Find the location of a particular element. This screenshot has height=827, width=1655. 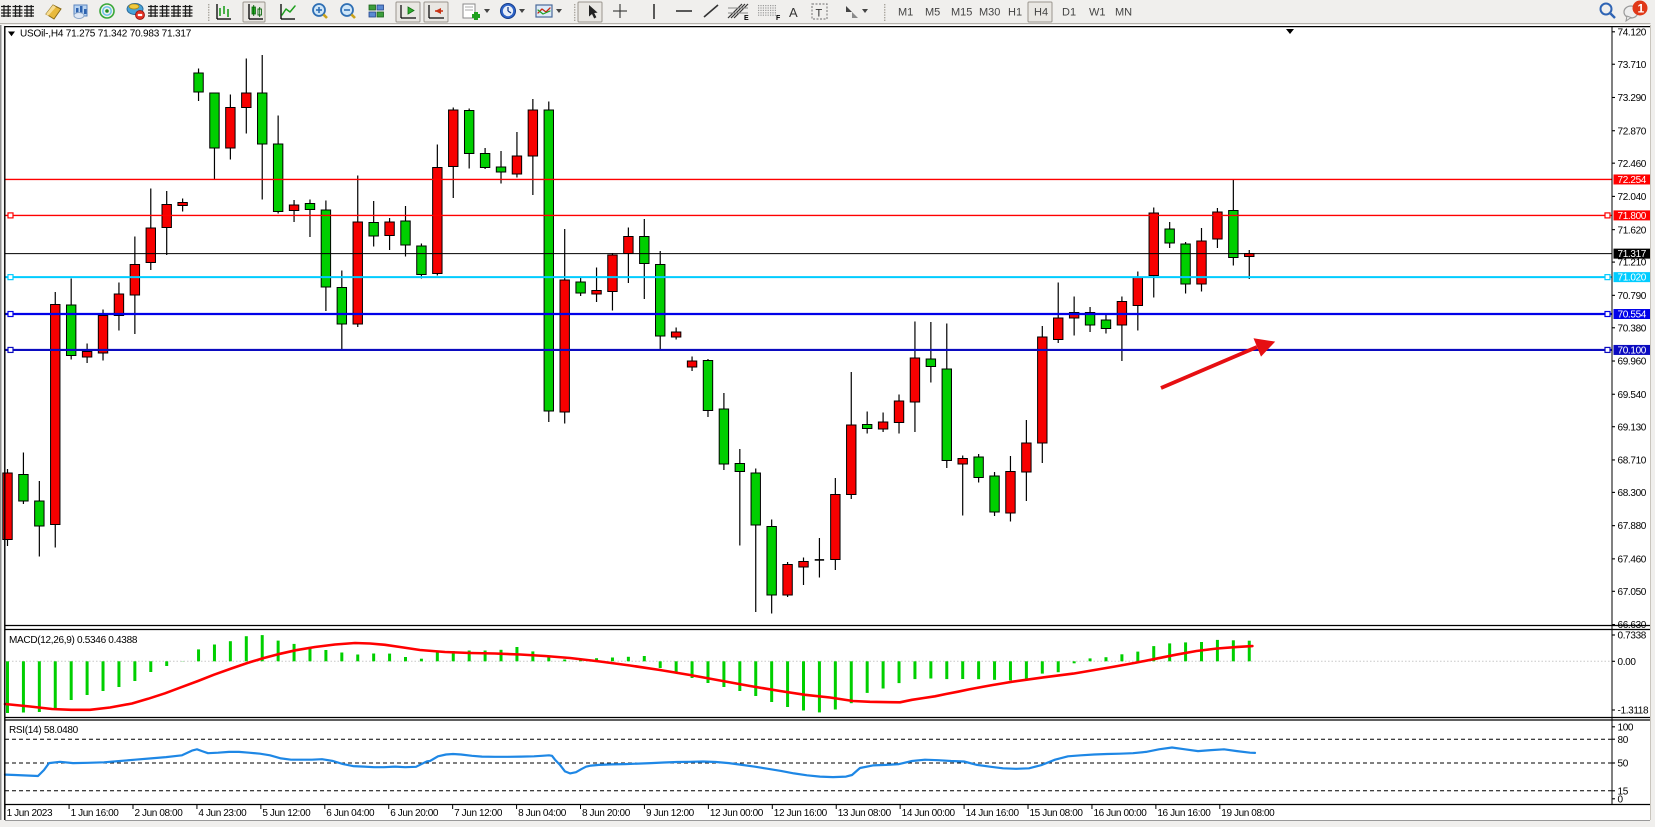

svg-text: 1 Jun 2023 is located at coordinates (30, 813).